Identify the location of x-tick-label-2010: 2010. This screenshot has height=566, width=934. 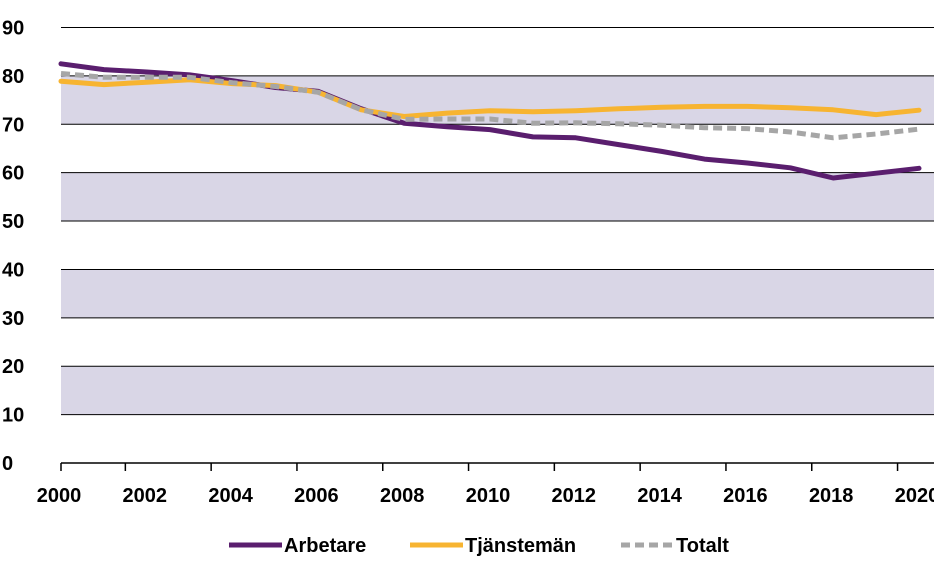
(488, 496).